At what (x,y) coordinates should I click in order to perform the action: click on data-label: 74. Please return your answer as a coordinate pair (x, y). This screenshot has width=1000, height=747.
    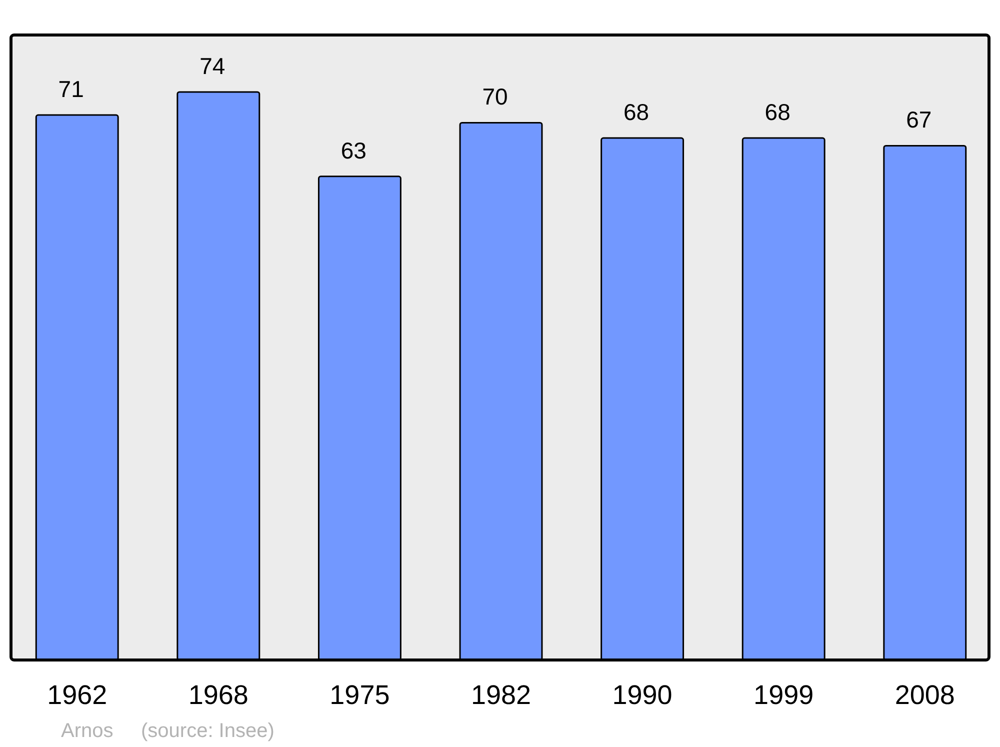
    Looking at the image, I should click on (213, 66).